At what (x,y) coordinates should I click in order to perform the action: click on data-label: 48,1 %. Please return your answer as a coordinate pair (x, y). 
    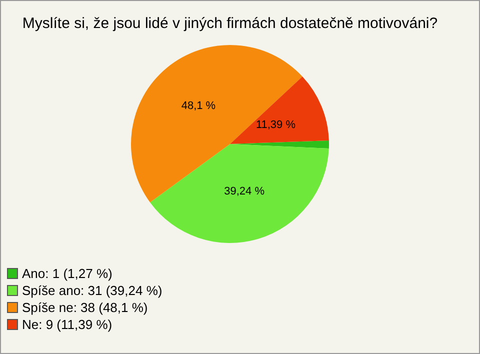
    Looking at the image, I should click on (198, 106).